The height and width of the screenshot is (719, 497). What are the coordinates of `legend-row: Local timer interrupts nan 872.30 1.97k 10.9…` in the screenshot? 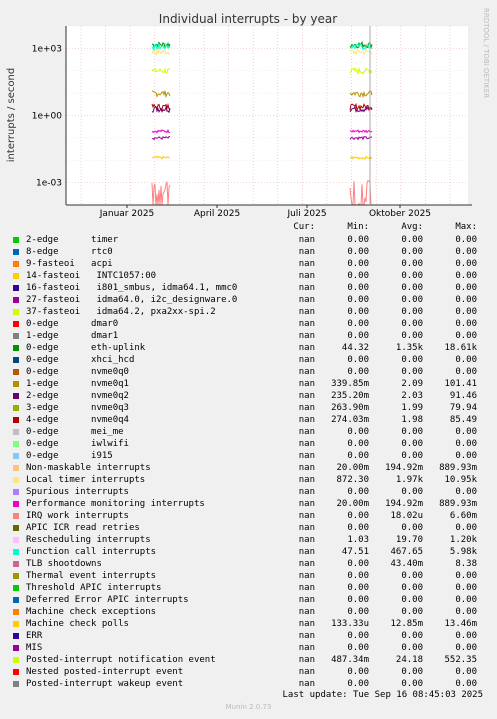 It's located at (248, 480).